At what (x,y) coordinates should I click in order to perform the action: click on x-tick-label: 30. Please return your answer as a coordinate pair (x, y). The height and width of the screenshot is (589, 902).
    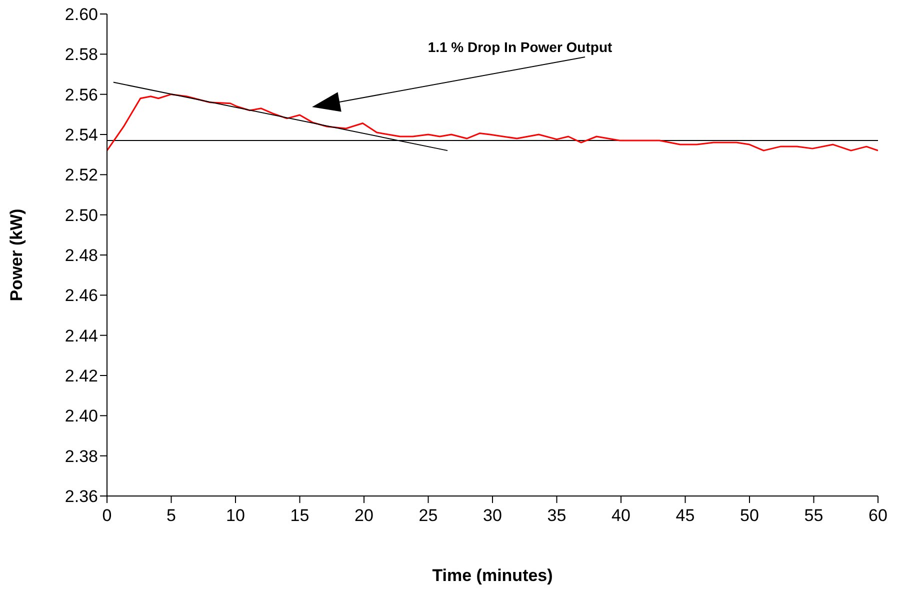
    Looking at the image, I should click on (492, 516).